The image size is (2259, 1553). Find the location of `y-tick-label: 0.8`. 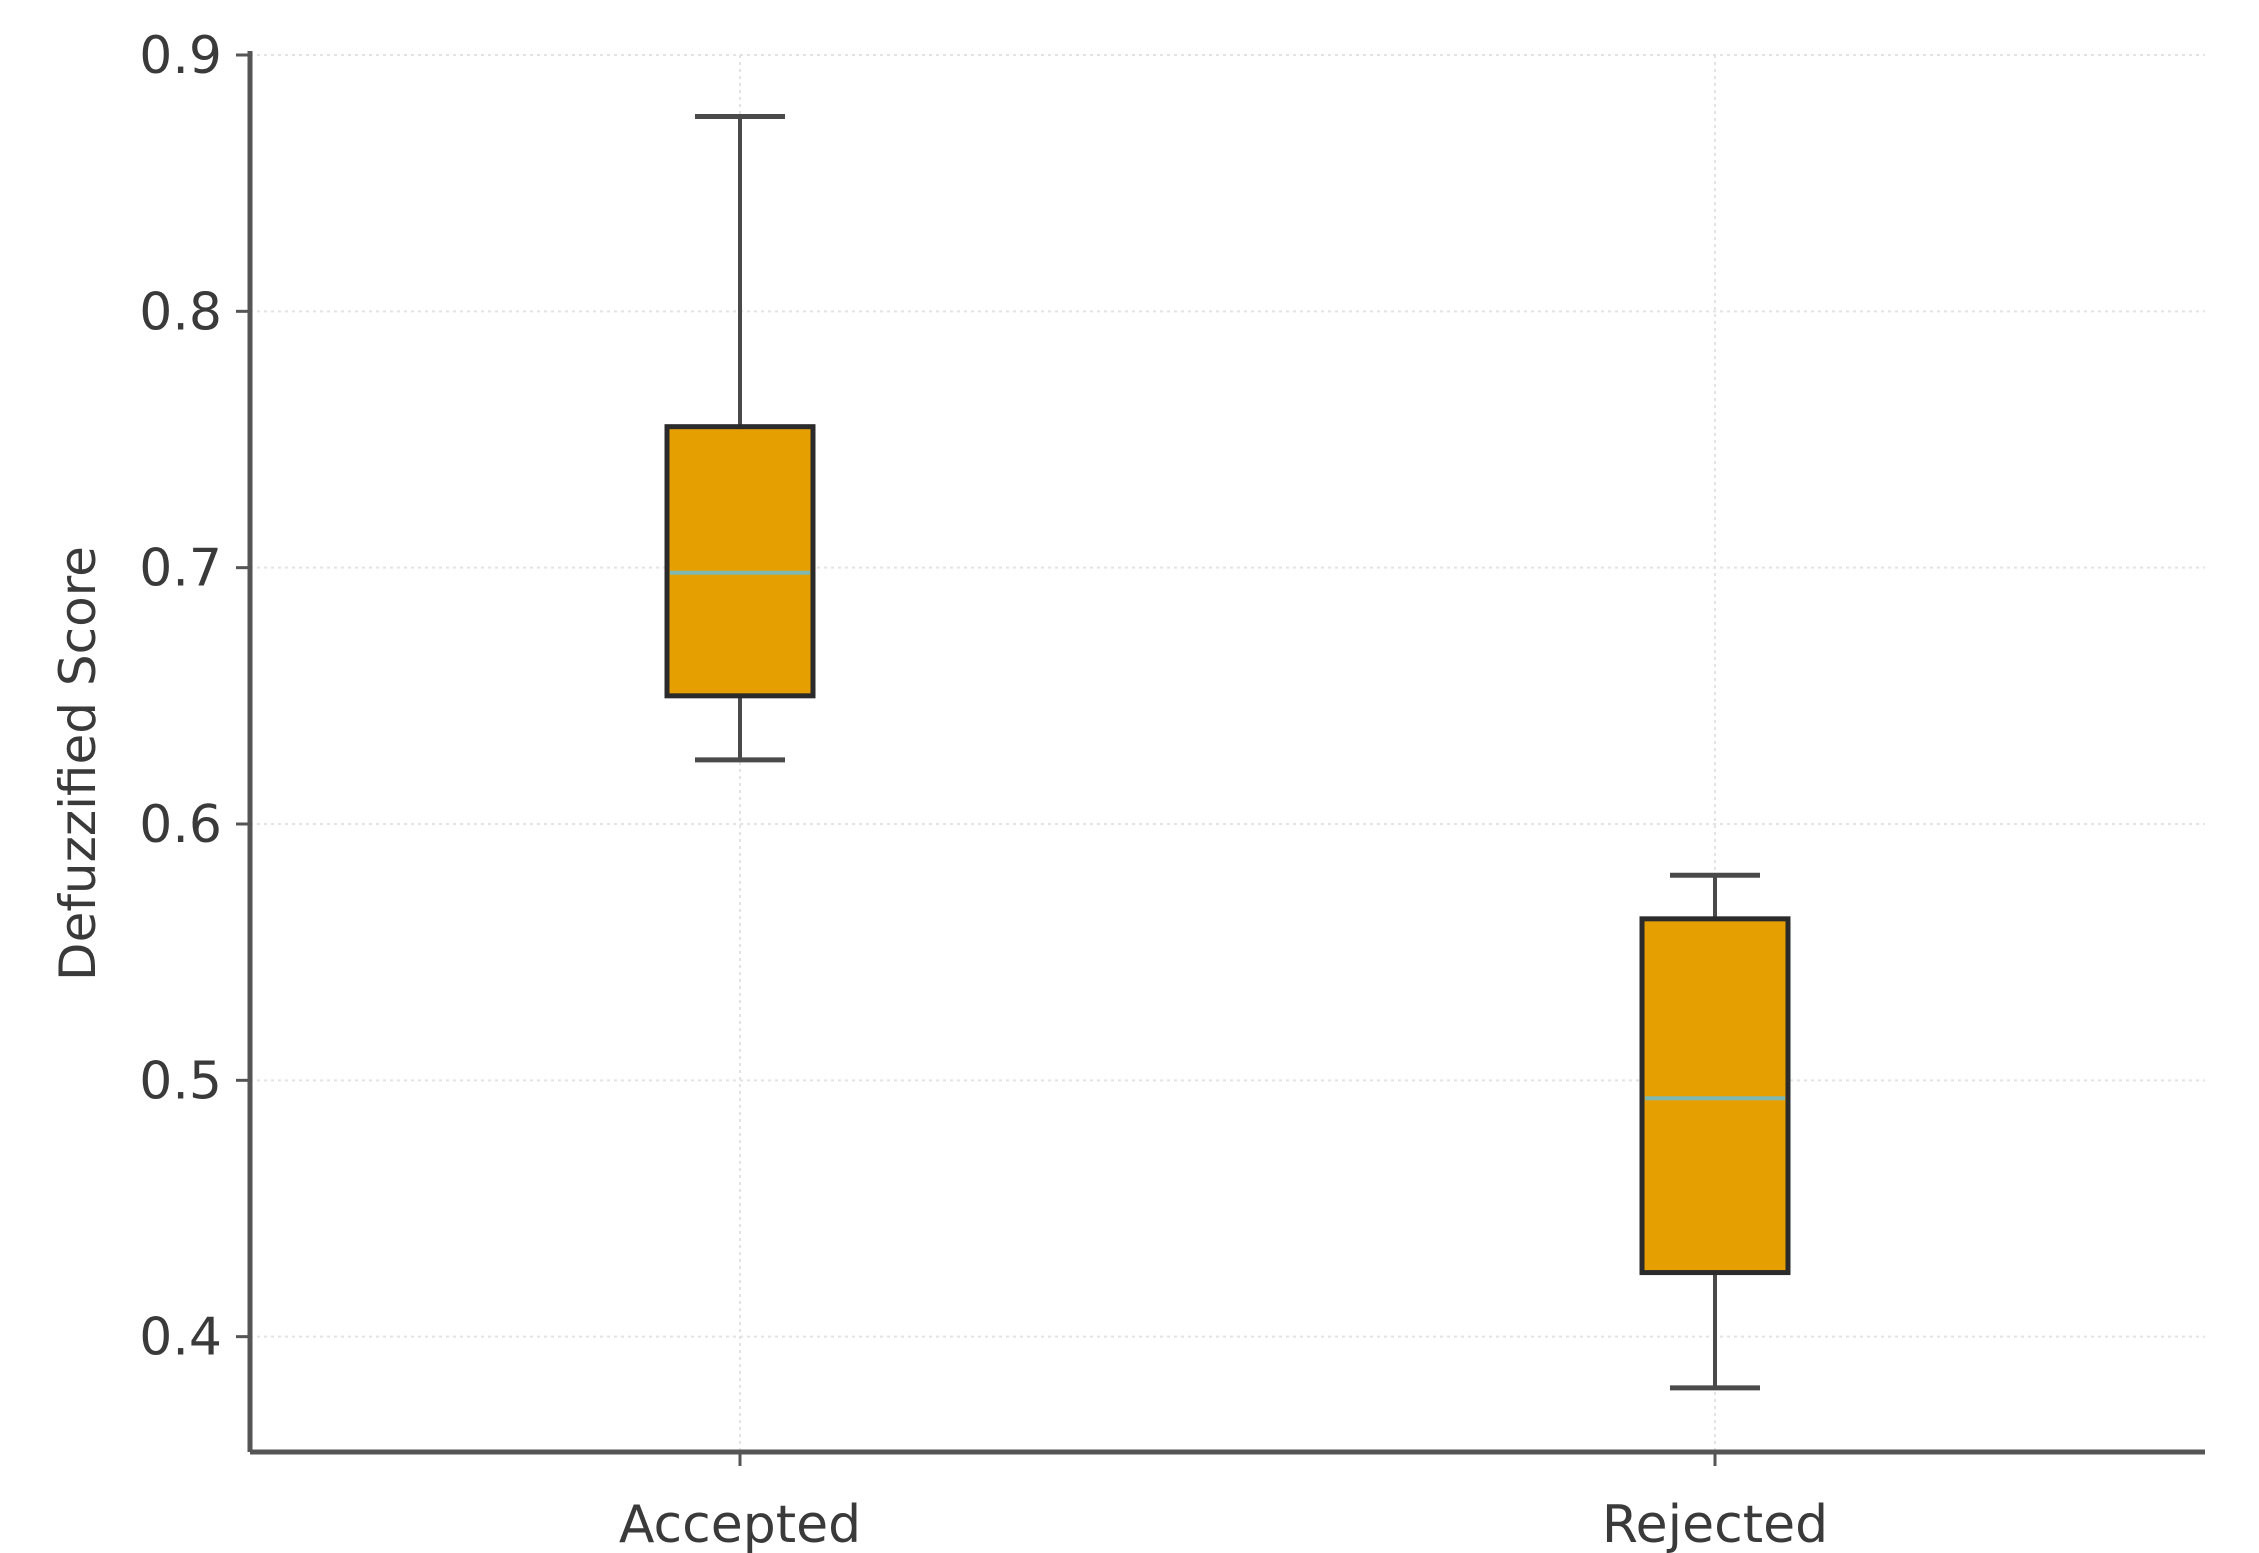

y-tick-label: 0.8 is located at coordinates (180, 312).